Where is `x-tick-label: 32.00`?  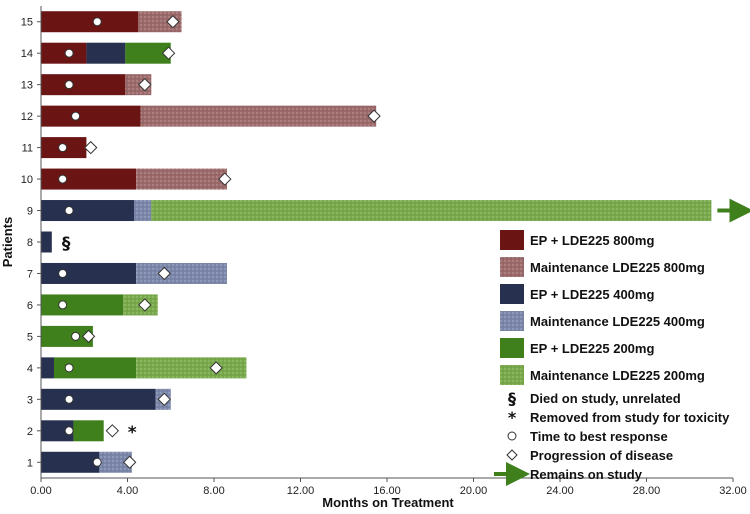
x-tick-label: 32.00 is located at coordinates (733, 491).